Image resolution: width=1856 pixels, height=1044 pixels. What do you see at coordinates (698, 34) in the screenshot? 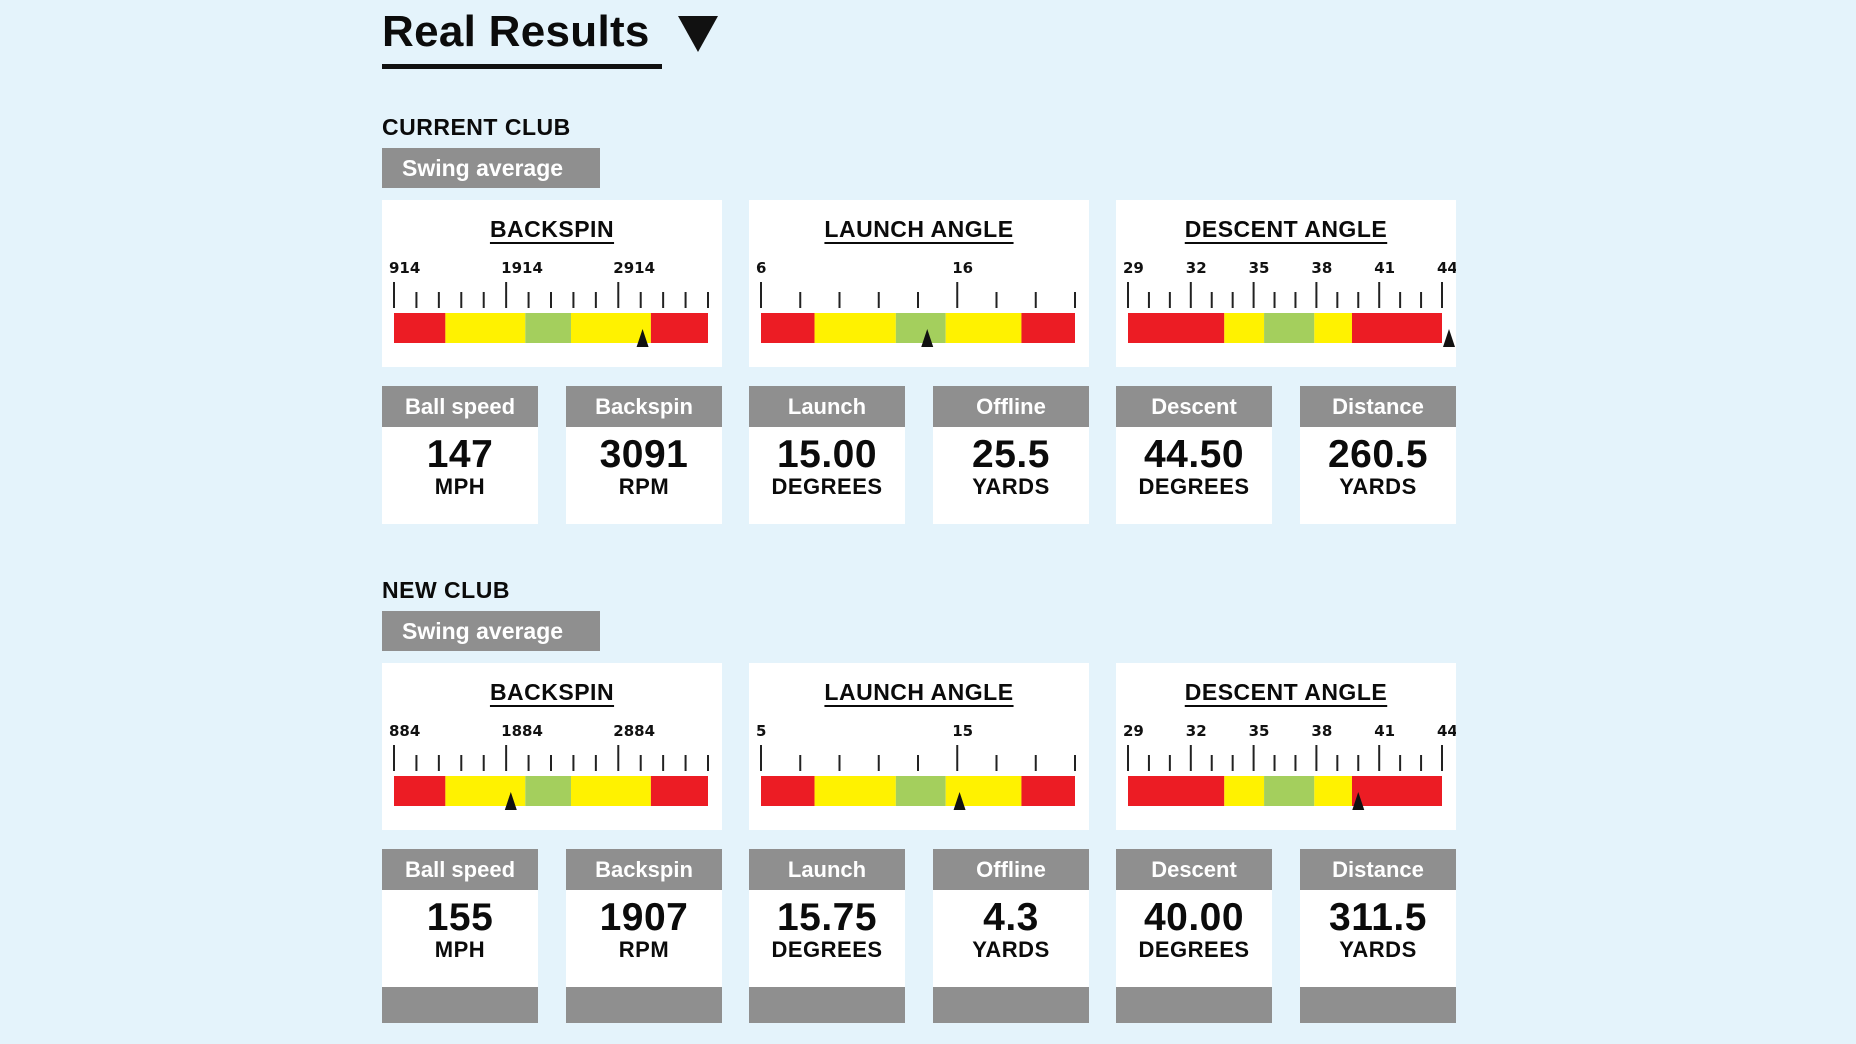
I see `dropdown-triangle-icon` at bounding box center [698, 34].